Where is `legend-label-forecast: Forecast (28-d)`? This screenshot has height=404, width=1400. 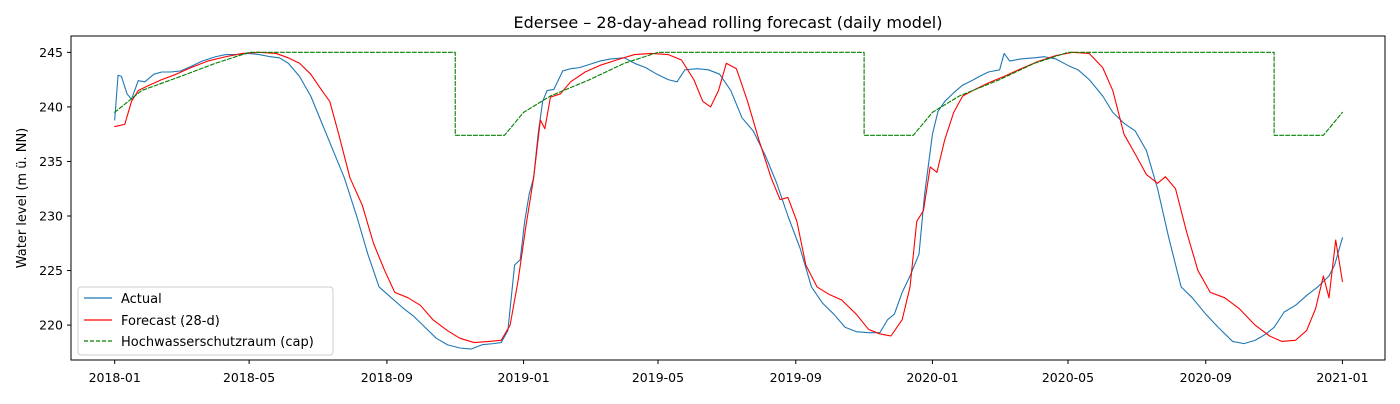 legend-label-forecast: Forecast (28-d) is located at coordinates (170, 321).